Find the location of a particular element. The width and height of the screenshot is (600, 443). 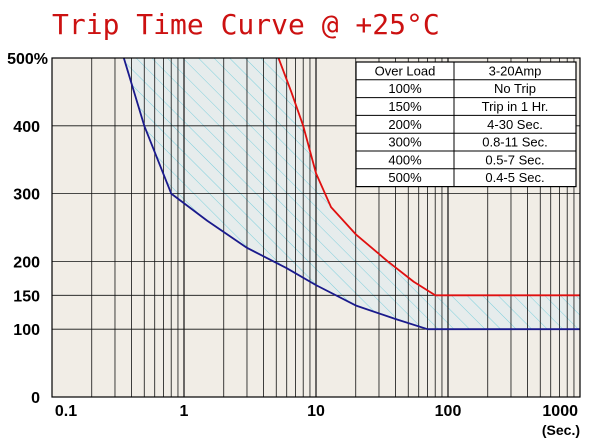

table-cell-overload: 200% is located at coordinates (405, 124).